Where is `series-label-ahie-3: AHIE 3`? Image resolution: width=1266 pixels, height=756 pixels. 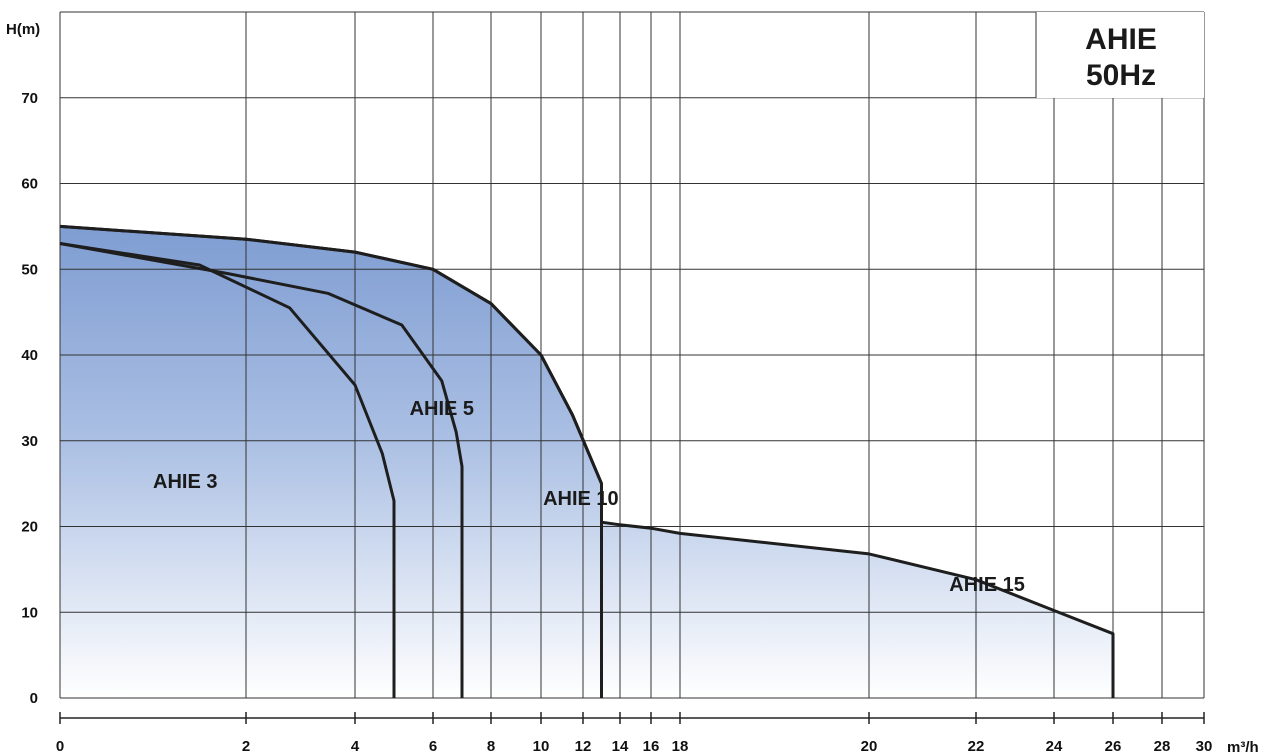
series-label-ahie-3: AHIE 3 is located at coordinates (185, 482).